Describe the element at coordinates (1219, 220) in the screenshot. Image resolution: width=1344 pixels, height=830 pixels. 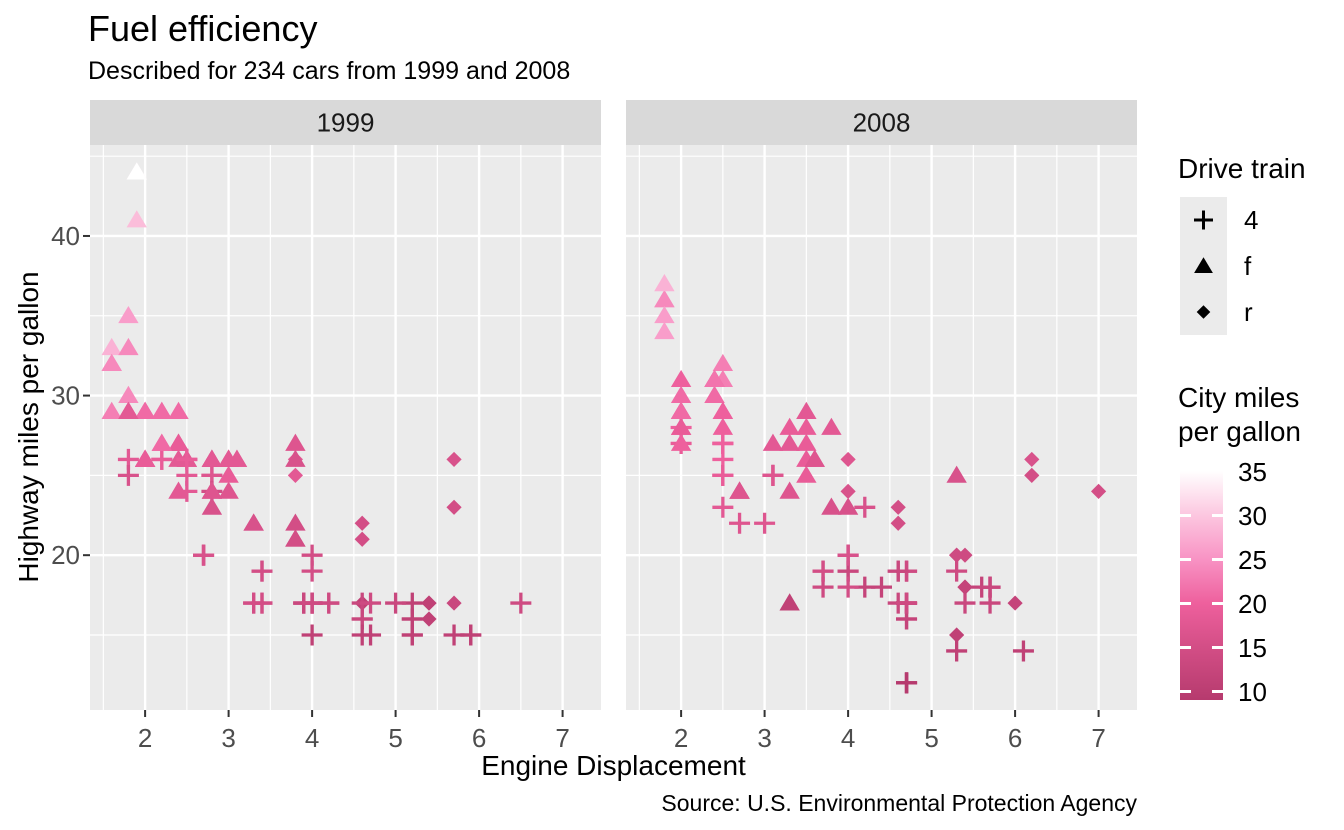
I see `legend-row-4: 4` at that location.